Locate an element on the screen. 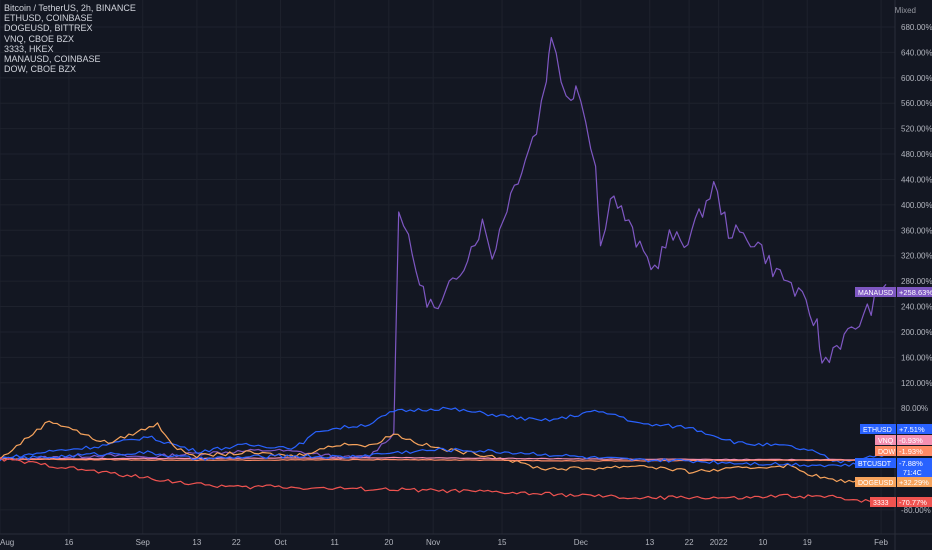 The image size is (932, 550). series-line-vnq is located at coordinates (443, 458).